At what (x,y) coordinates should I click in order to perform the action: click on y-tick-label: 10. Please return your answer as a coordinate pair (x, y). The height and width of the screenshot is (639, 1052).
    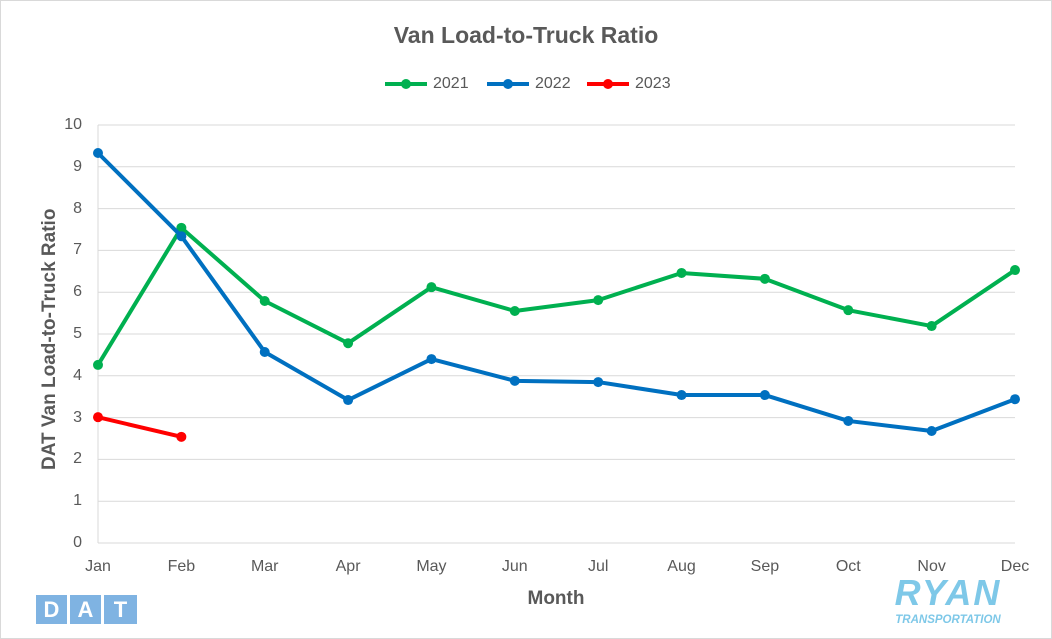
    Looking at the image, I should click on (73, 124).